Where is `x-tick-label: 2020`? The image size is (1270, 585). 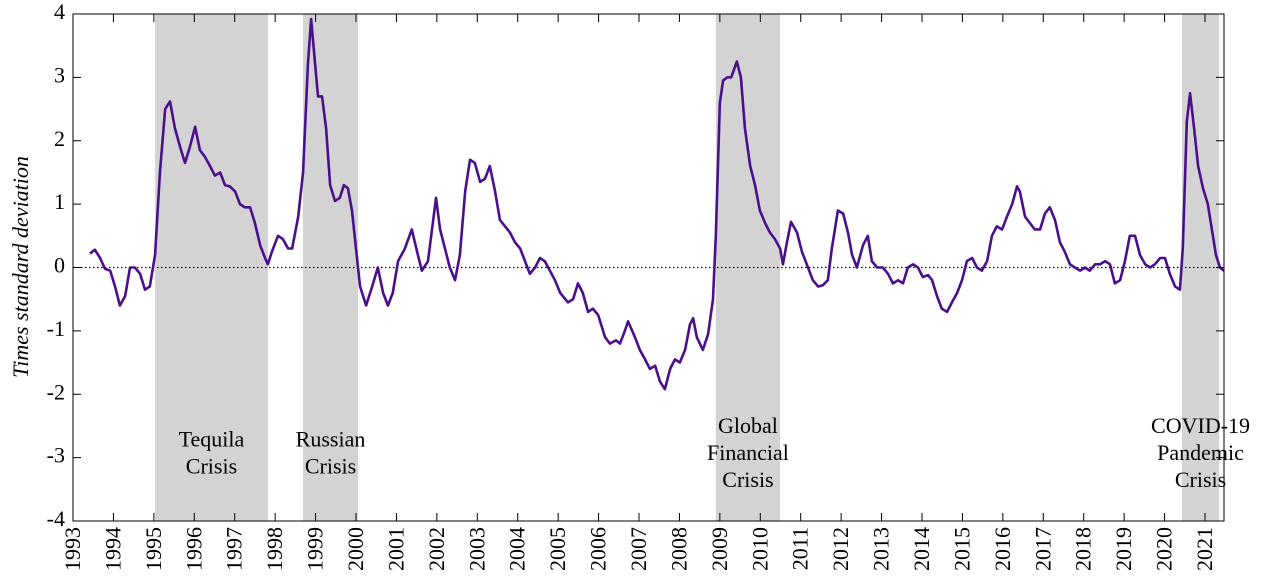 x-tick-label: 2020 is located at coordinates (1164, 549).